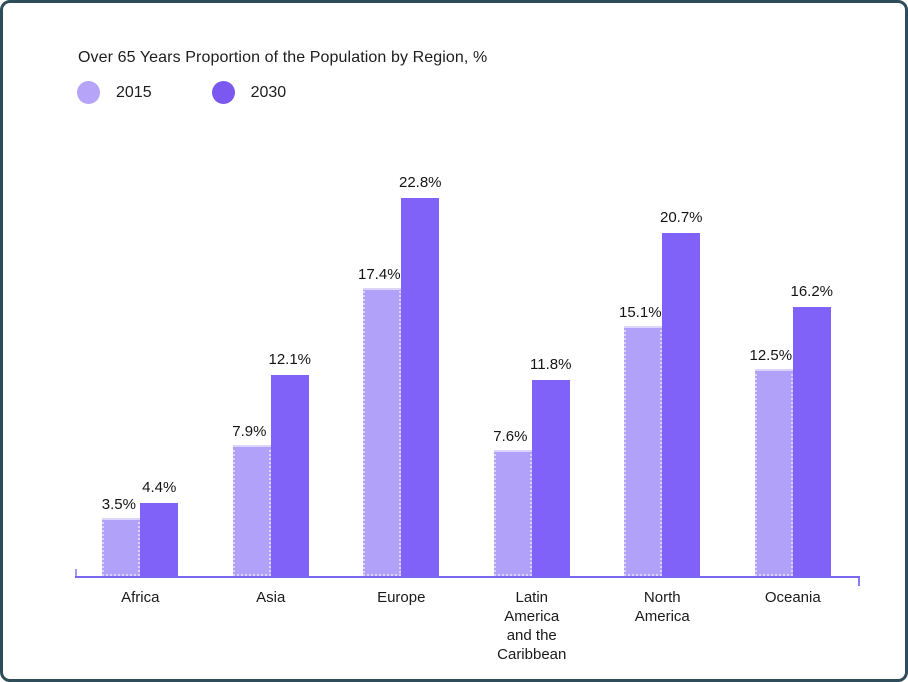 This screenshot has height=682, width=908. Describe the element at coordinates (662, 607) in the screenshot. I see `x-axis-label-north: North America` at that location.